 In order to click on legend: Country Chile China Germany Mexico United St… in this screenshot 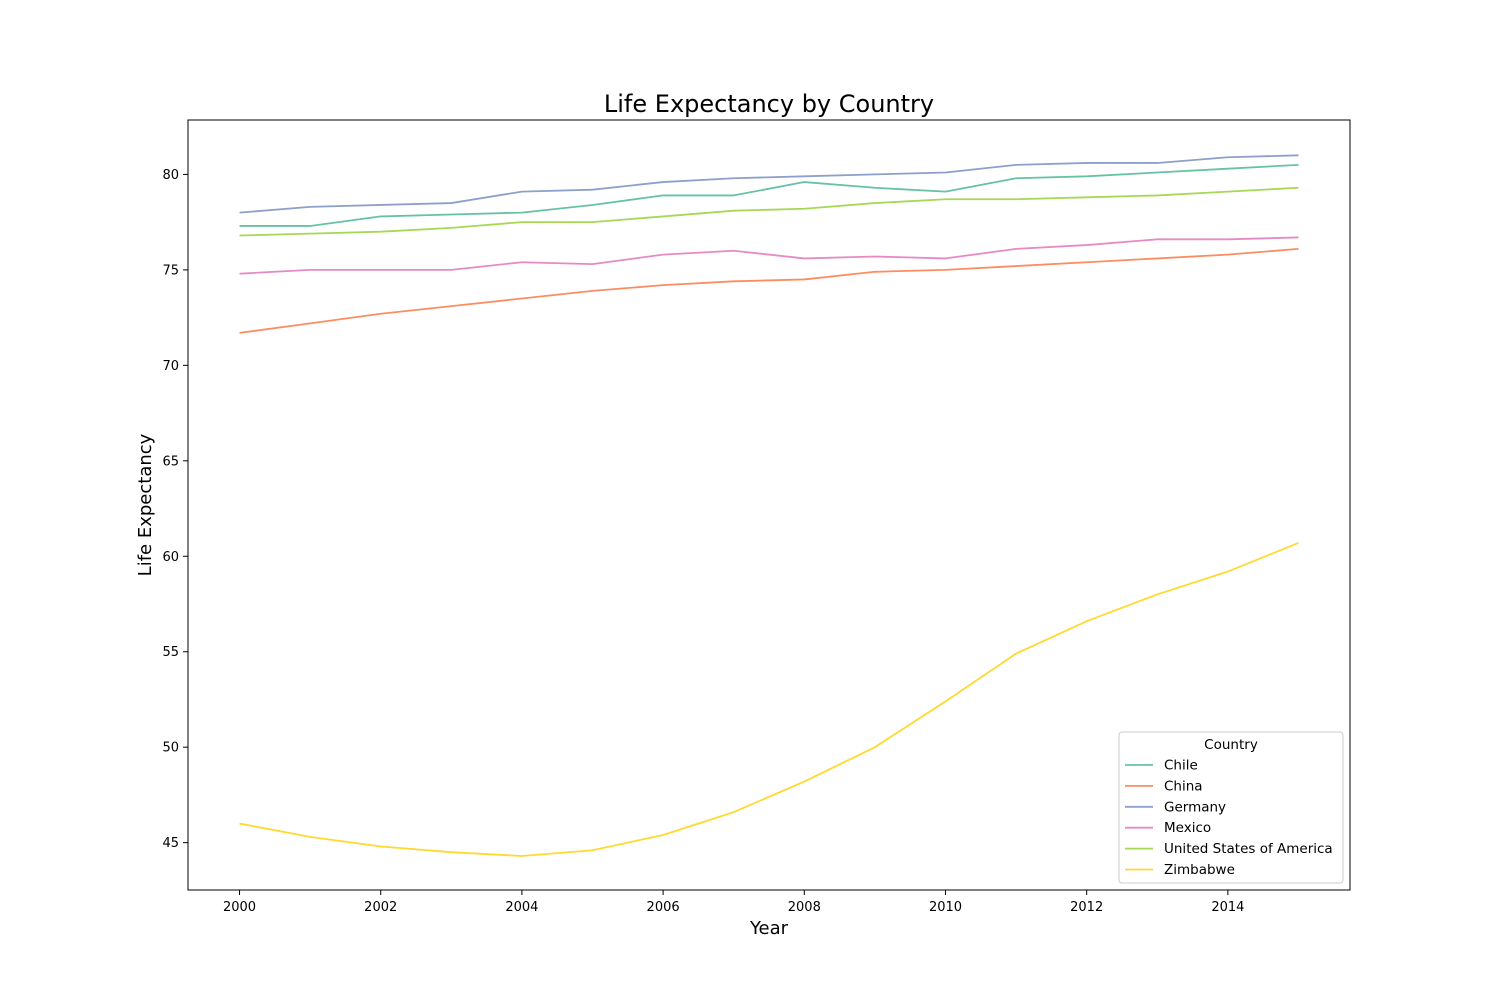, I will do `click(1231, 807)`.